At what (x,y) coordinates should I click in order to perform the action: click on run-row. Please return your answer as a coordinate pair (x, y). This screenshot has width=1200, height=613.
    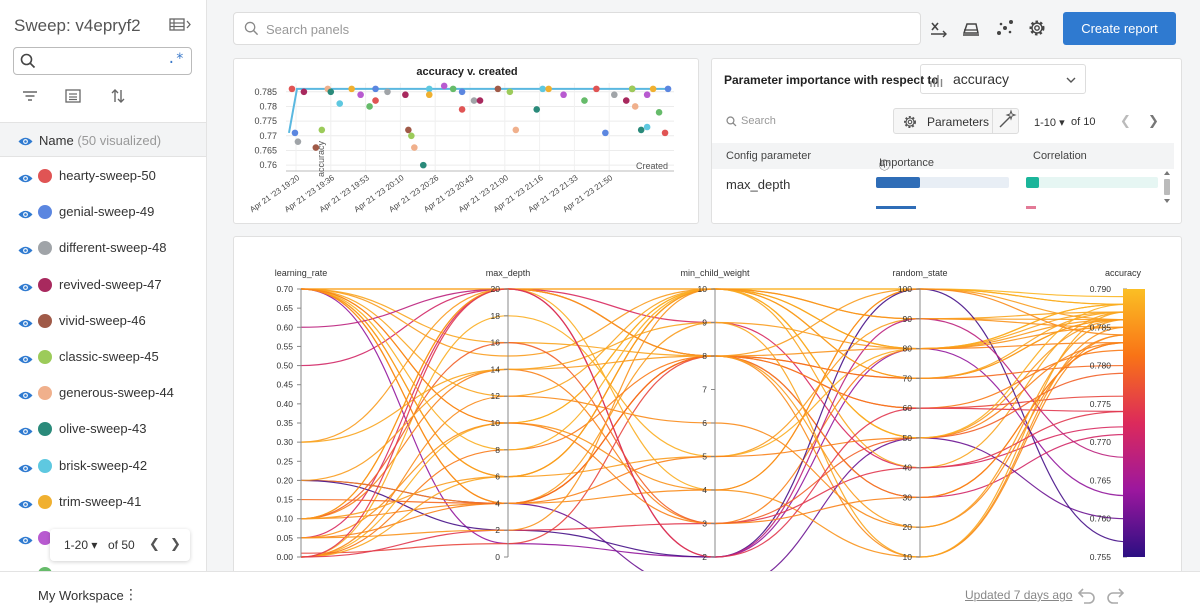
    Looking at the image, I should click on (103, 564).